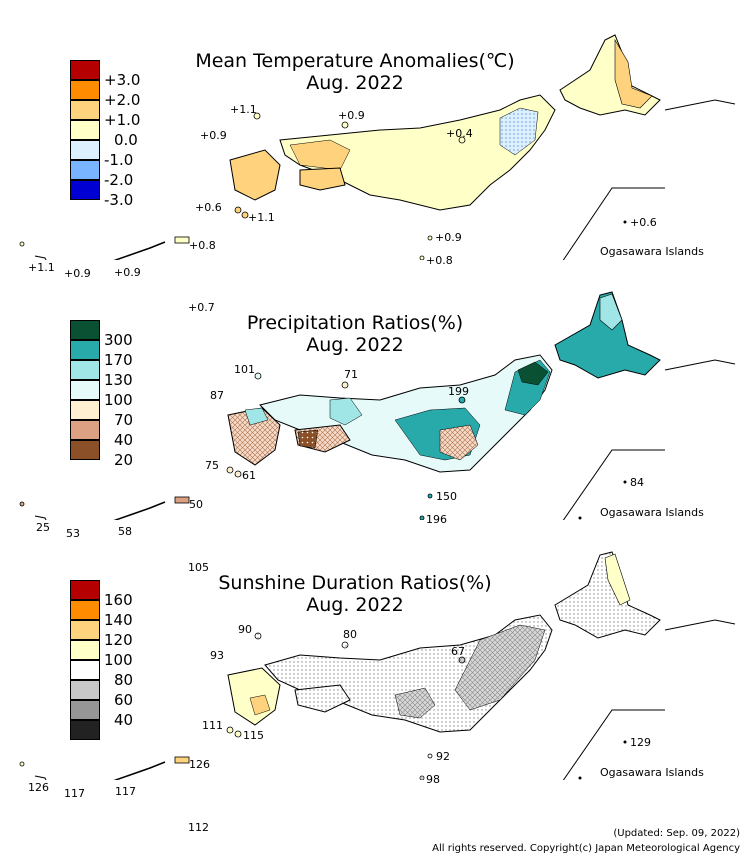 This screenshot has width=750, height=860. I want to click on legend-label: 140, so click(118, 620).